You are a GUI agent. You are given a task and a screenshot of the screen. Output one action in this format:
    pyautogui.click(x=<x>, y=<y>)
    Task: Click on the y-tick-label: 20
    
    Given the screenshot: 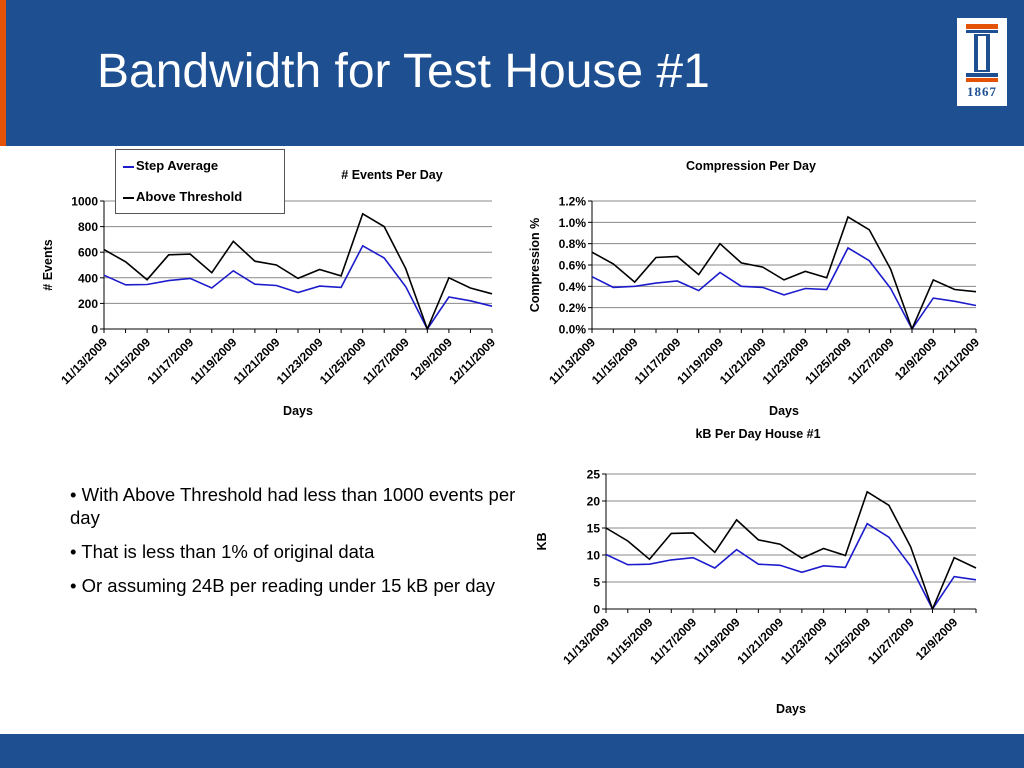 What is the action you would take?
    pyautogui.click(x=594, y=502)
    